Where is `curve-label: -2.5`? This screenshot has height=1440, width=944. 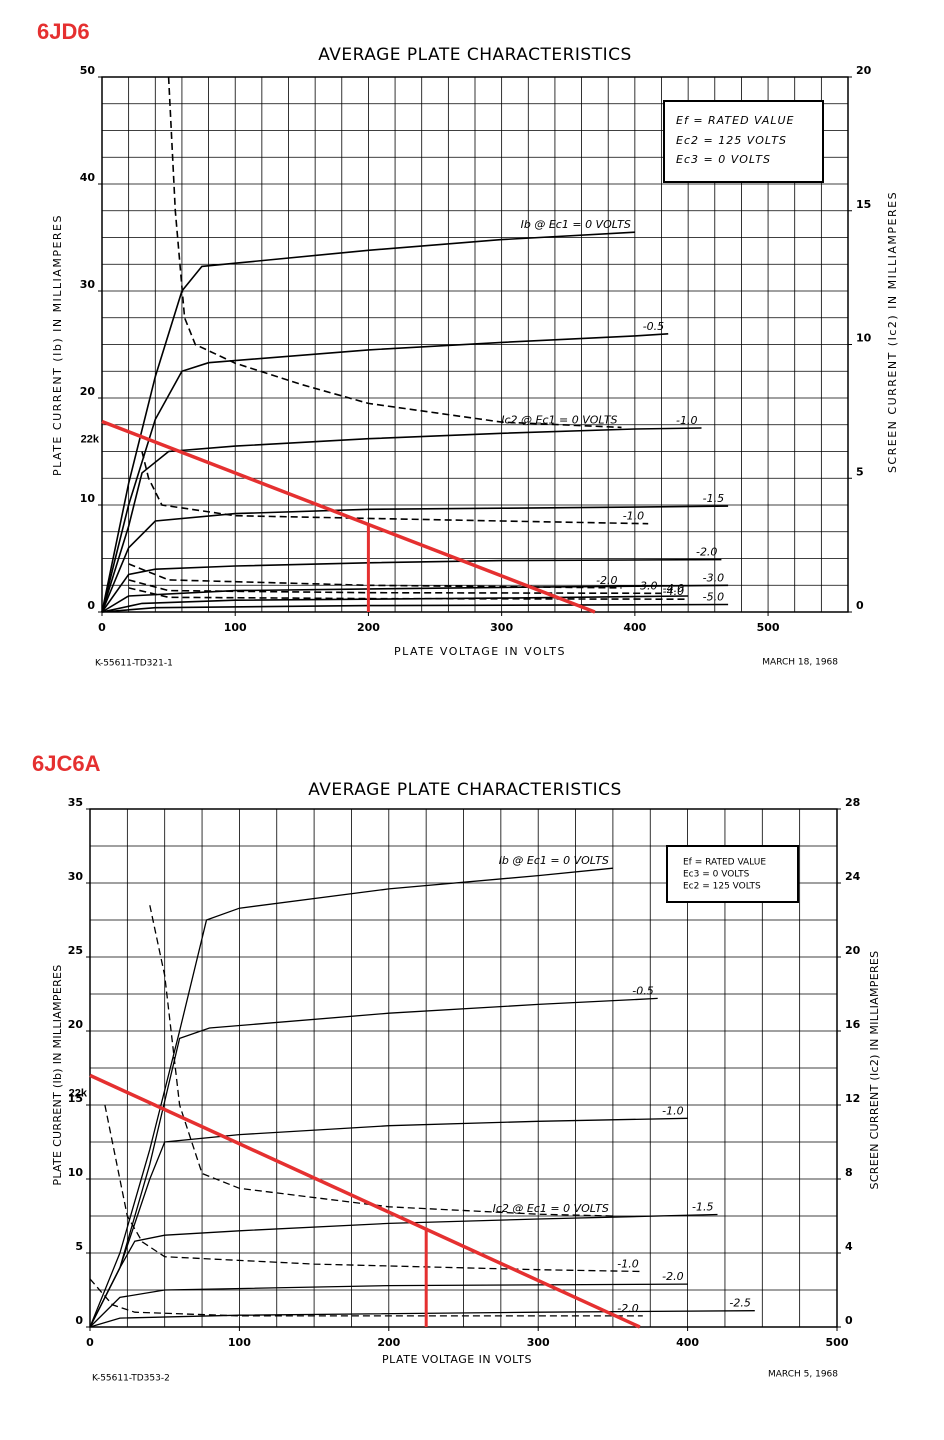
curve-label: -2.5 is located at coordinates (739, 1303).